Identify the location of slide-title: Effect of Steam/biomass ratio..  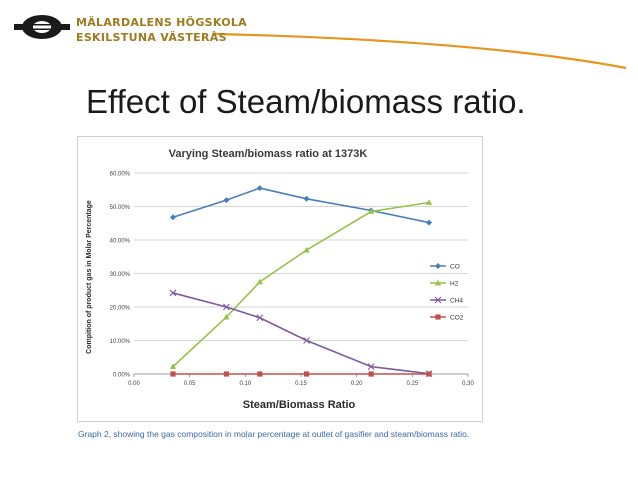
(306, 101).